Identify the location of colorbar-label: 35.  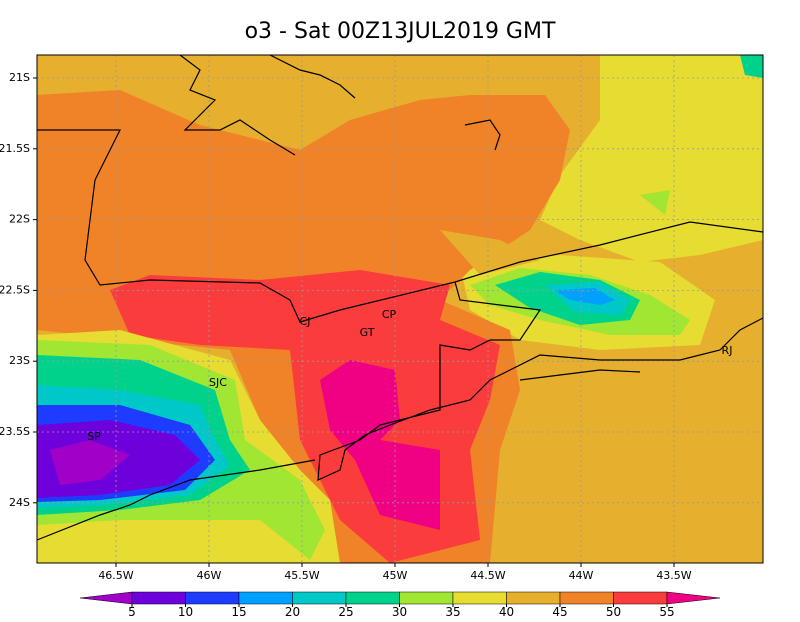
(452, 611).